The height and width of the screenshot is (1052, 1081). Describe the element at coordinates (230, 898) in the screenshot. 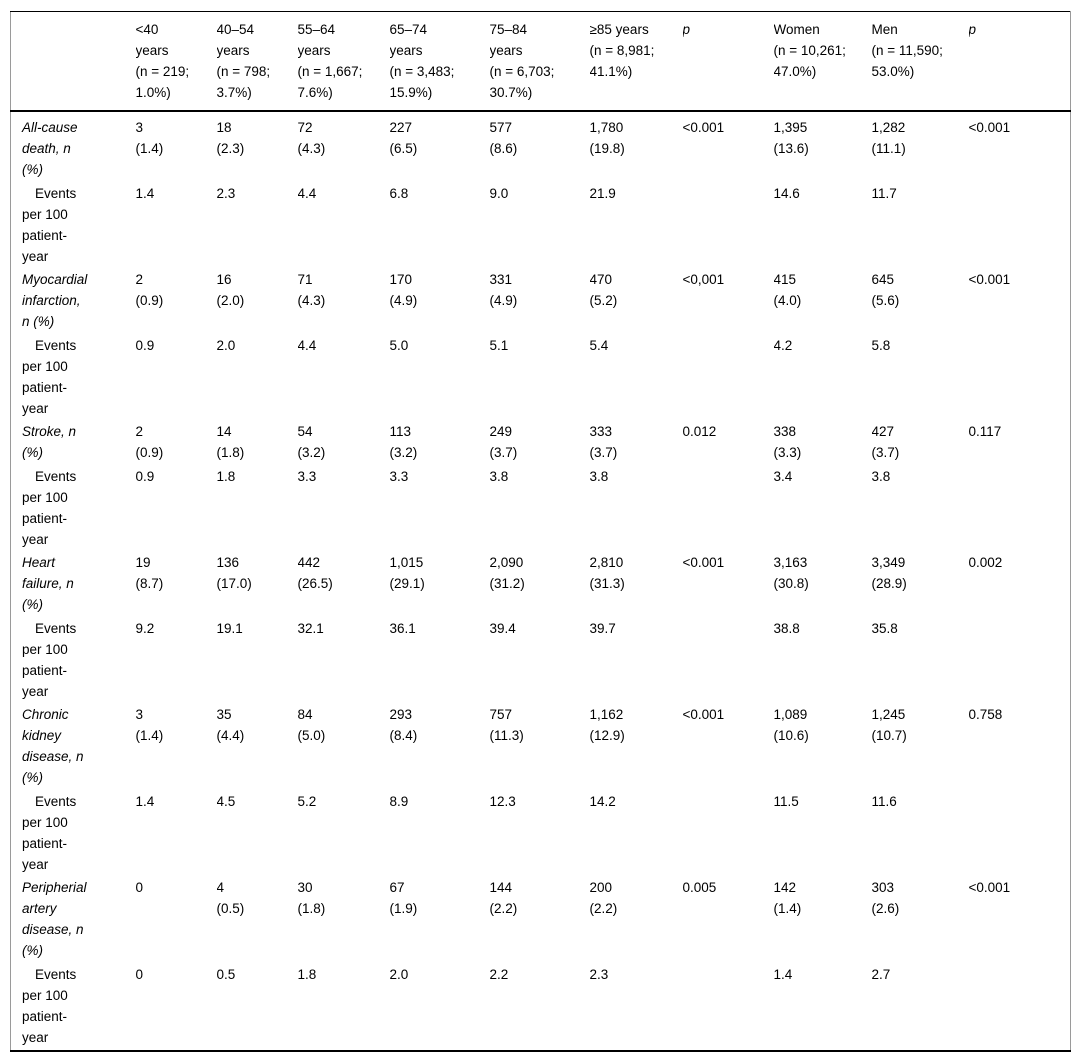

I see `data-cell: 4 (0.5)` at that location.